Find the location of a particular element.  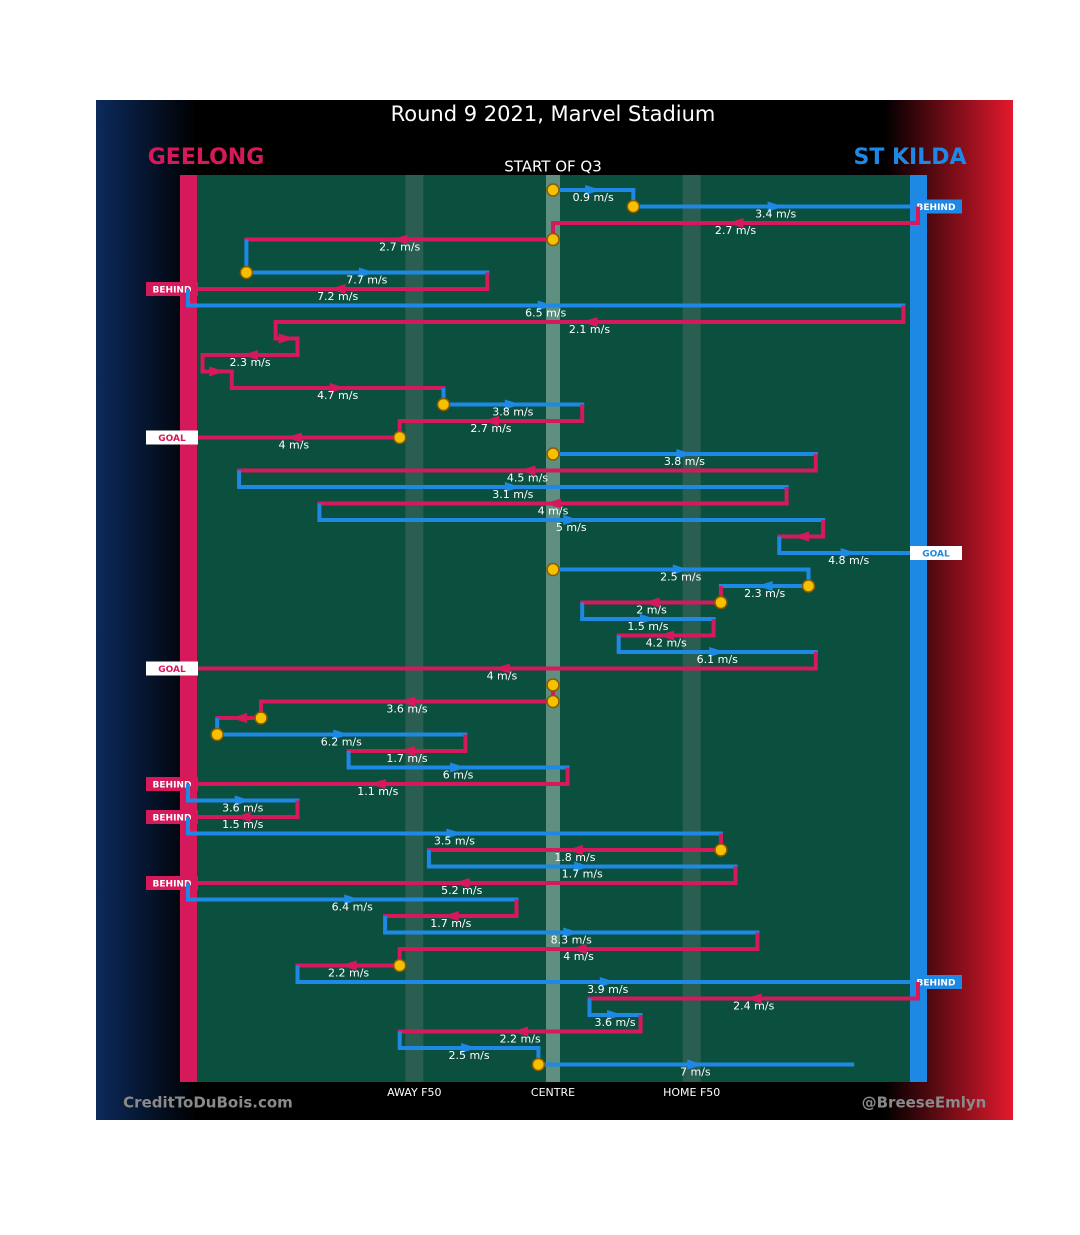

speed-label: 2.7 m/s is located at coordinates (735, 230).